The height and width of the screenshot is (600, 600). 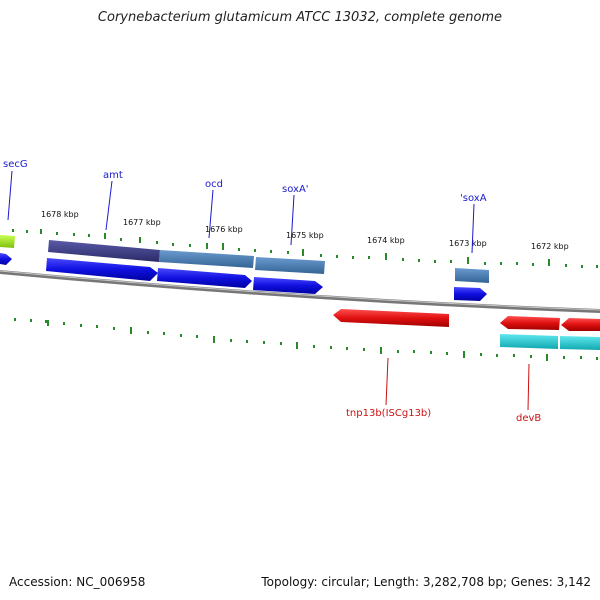 What do you see at coordinates (305, 248) in the screenshot?
I see `upper-tick-track` at bounding box center [305, 248].